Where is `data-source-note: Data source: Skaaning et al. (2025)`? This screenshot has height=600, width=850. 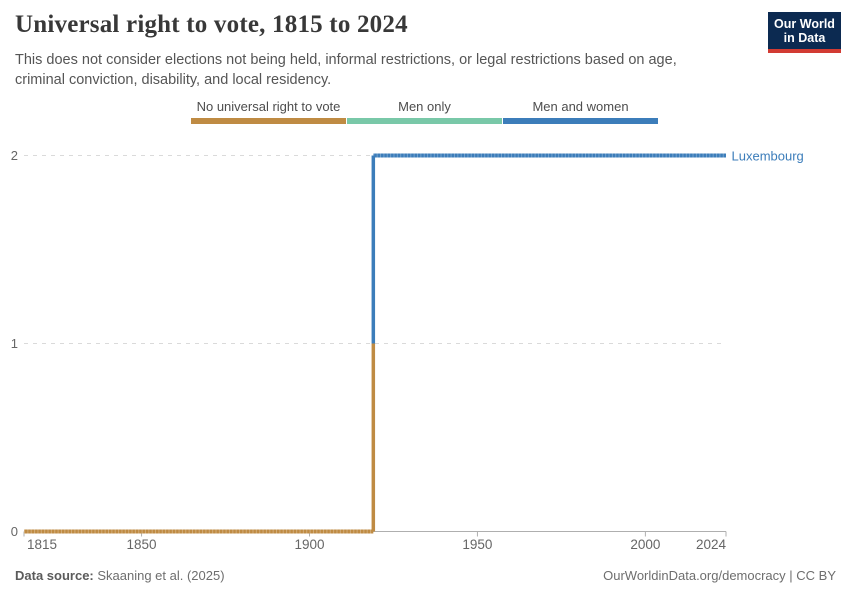
data-source-note: Data source: Skaaning et al. (2025) is located at coordinates (120, 575).